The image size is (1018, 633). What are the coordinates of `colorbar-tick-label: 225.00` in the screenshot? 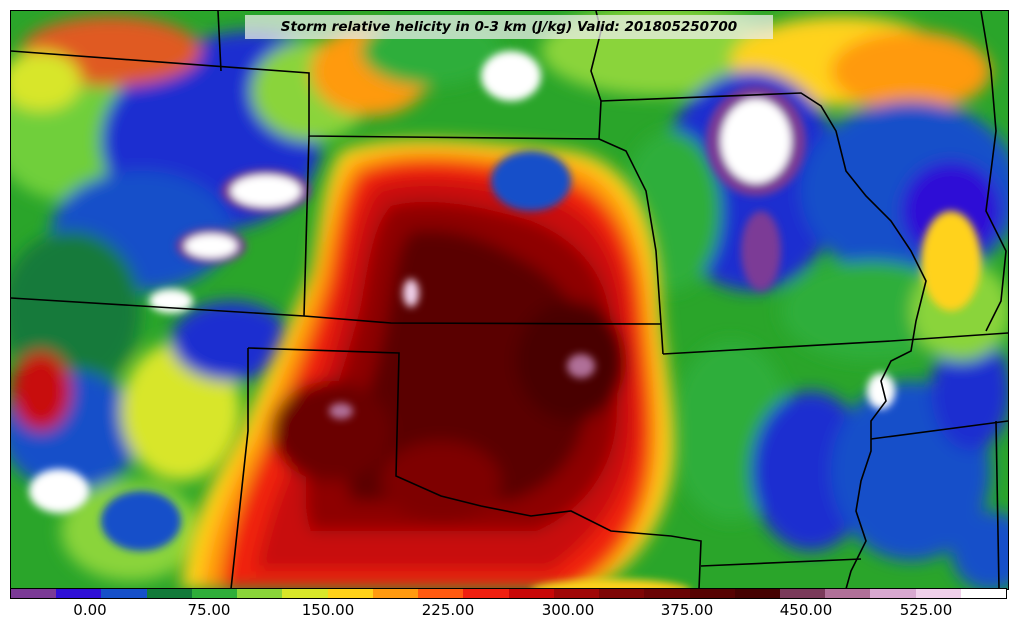 It's located at (448, 610).